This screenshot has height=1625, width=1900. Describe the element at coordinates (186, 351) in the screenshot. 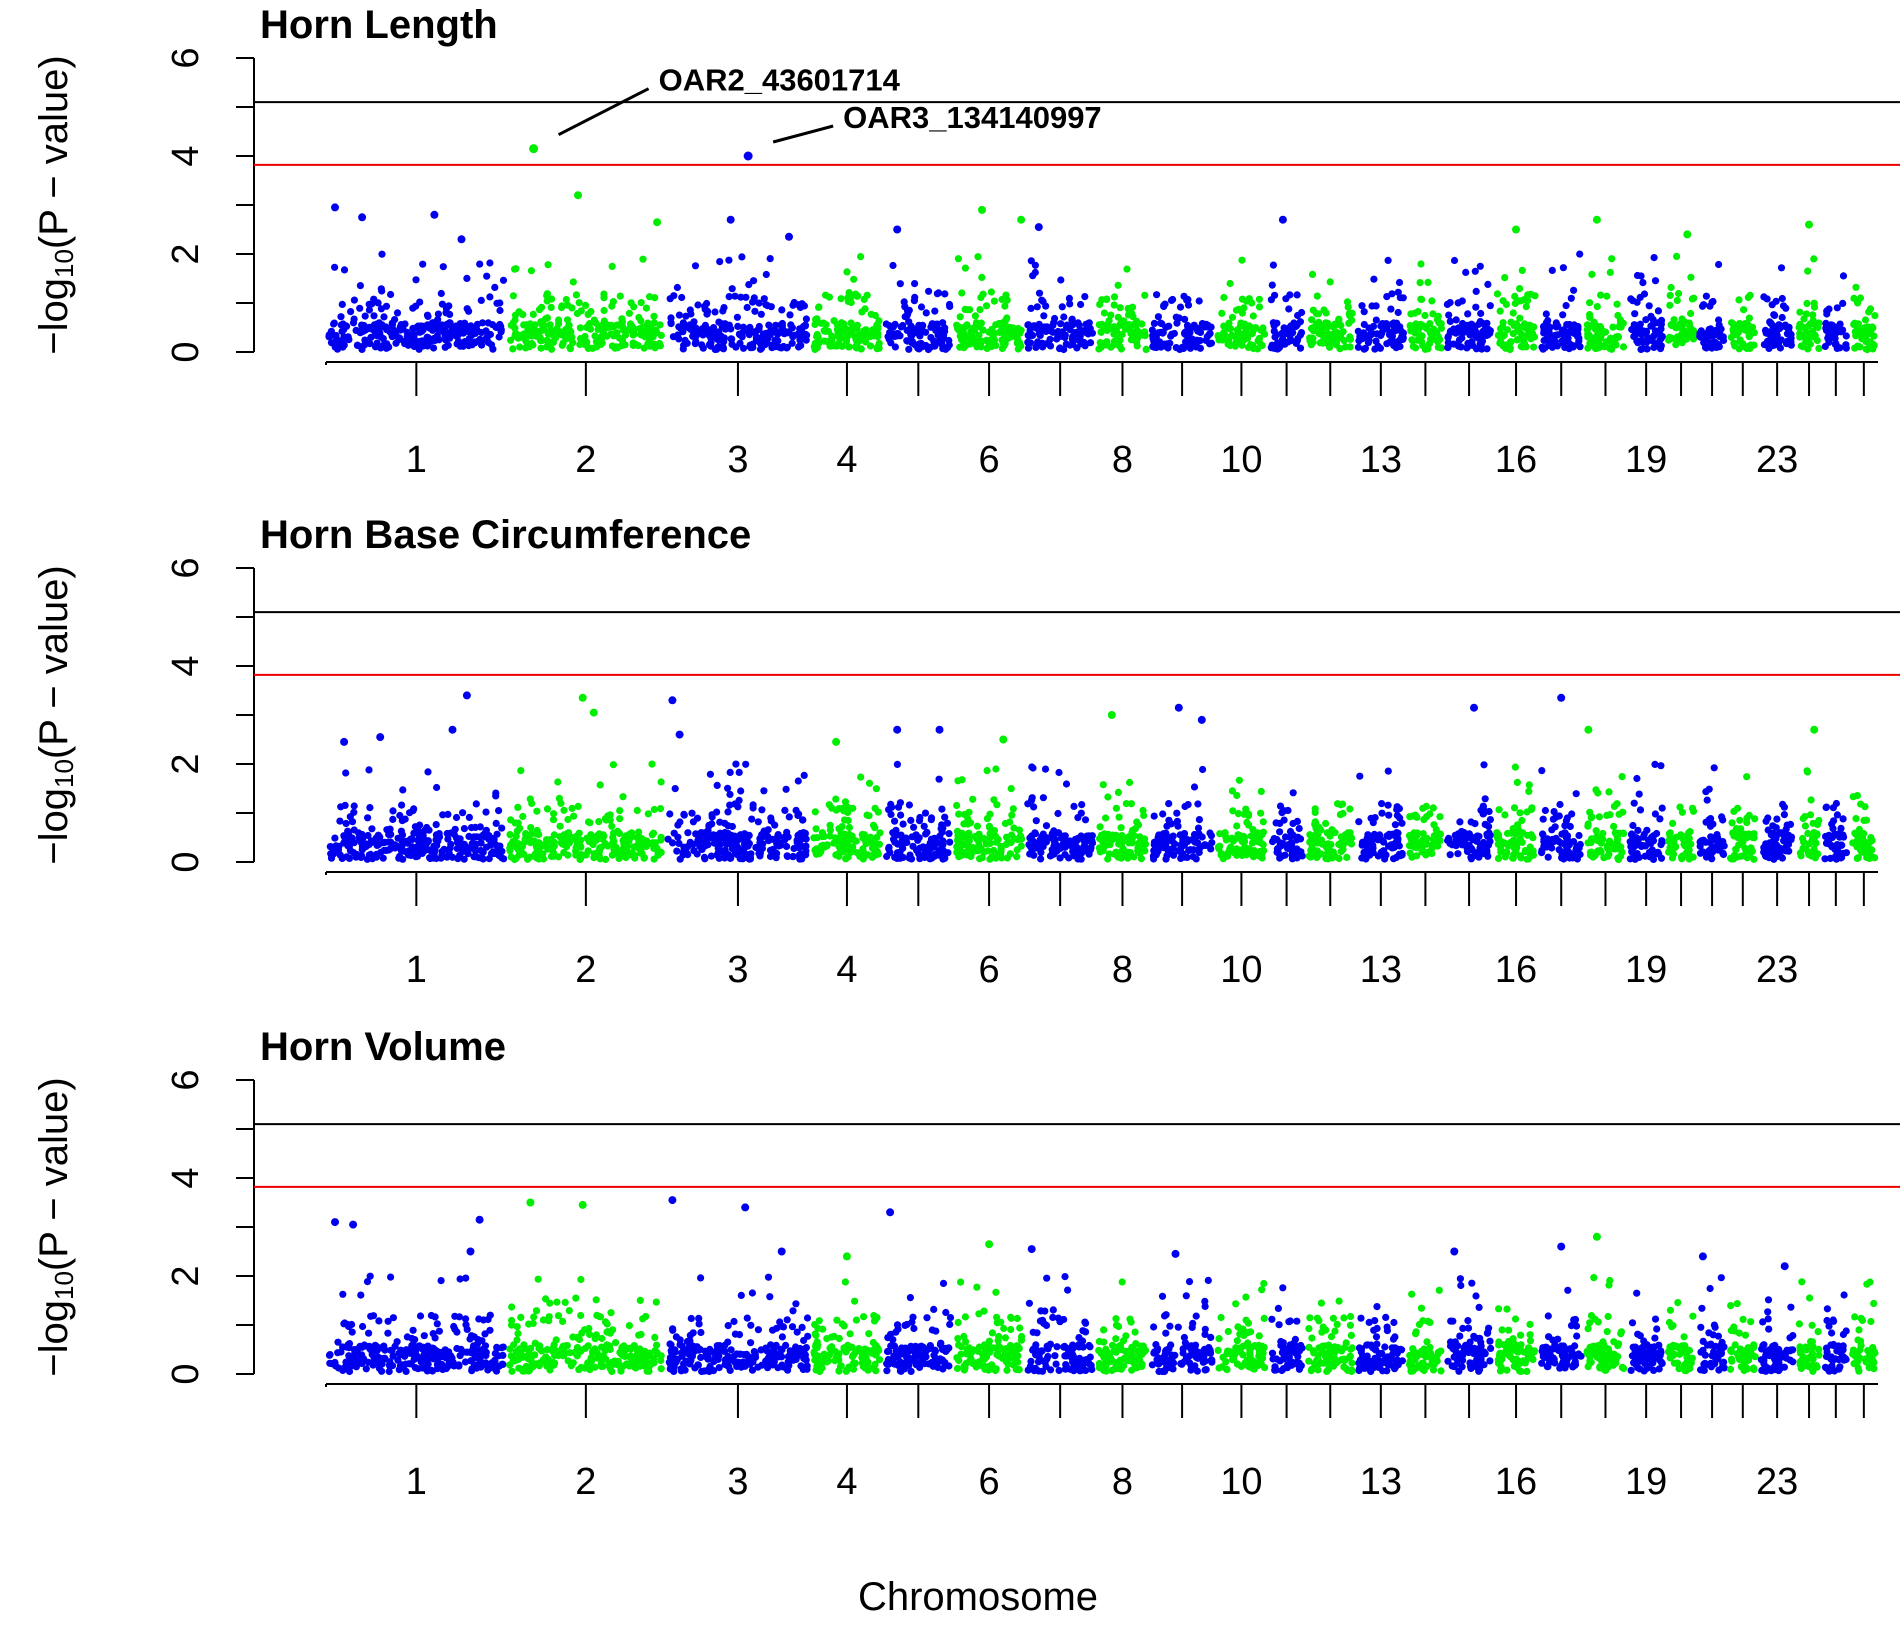

I see `y-tick-label: 0` at that location.